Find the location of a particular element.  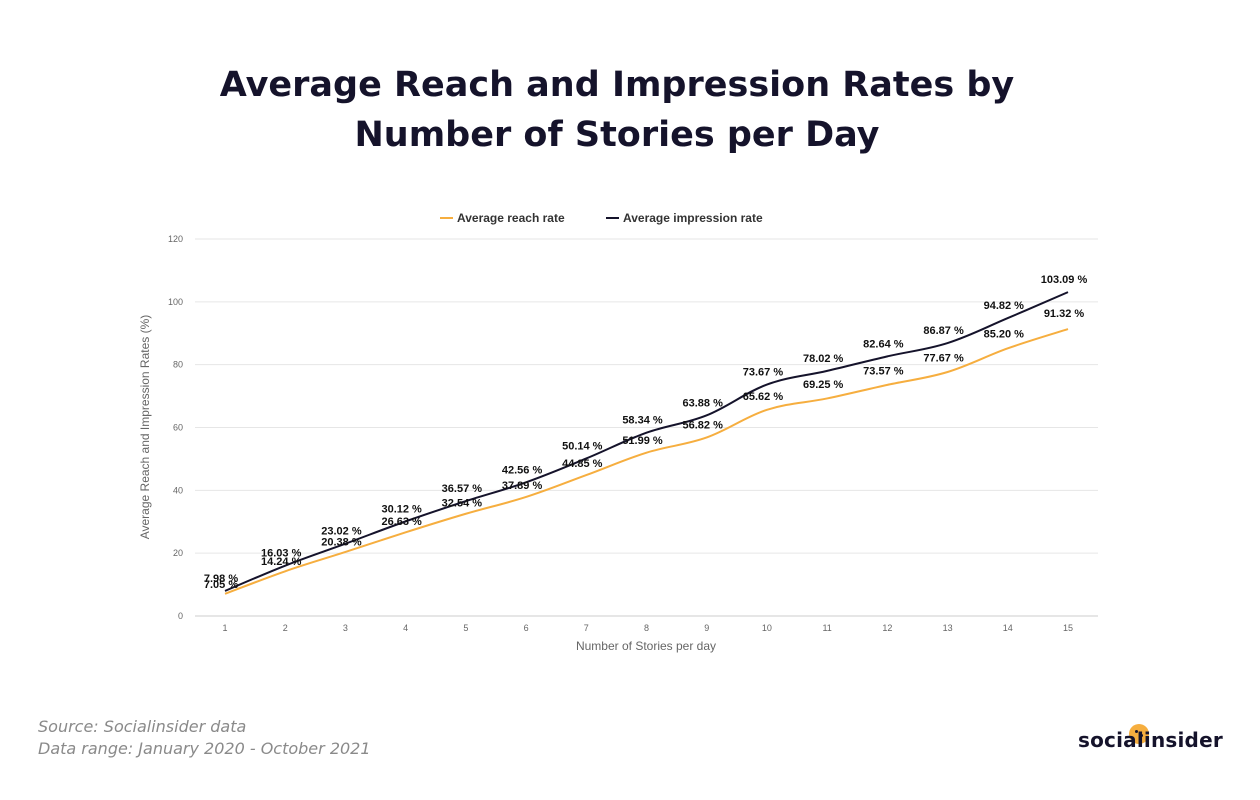

y-tick-label: 0 is located at coordinates (180, 616).